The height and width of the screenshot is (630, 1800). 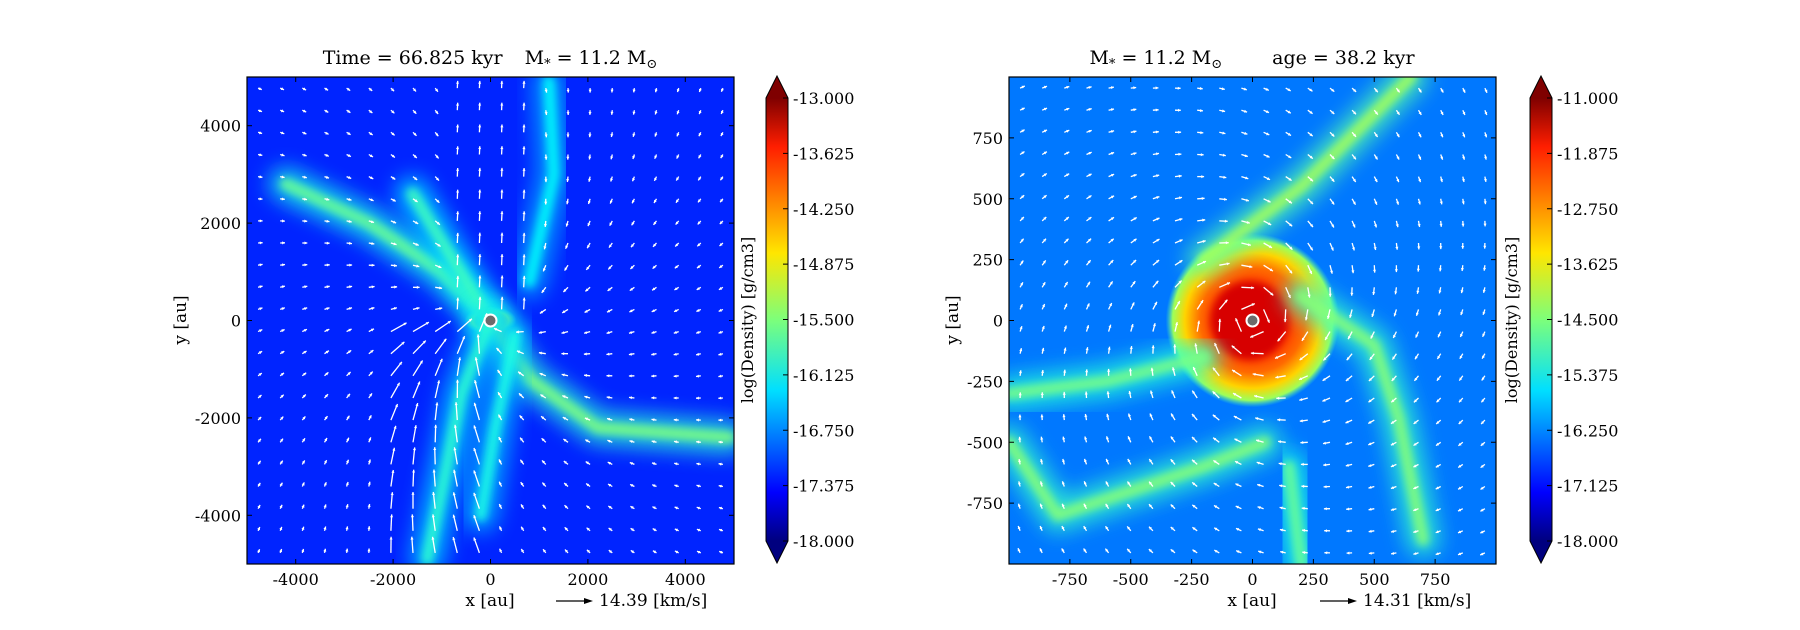 I want to click on colorbar-tick-label: -15.500, so click(x=823, y=320).